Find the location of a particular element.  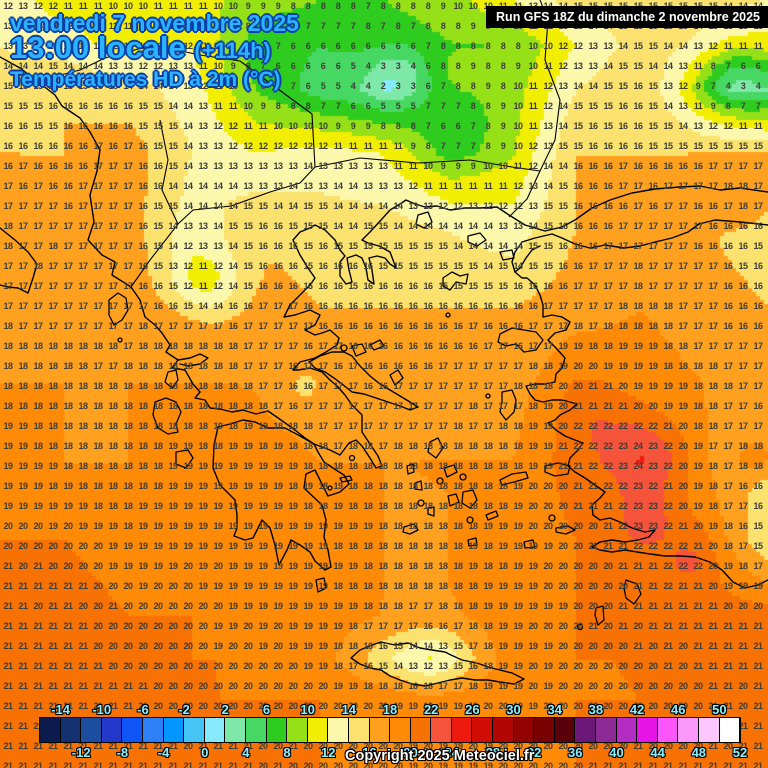

colorbar-tick-label: 4 is located at coordinates (246, 752).